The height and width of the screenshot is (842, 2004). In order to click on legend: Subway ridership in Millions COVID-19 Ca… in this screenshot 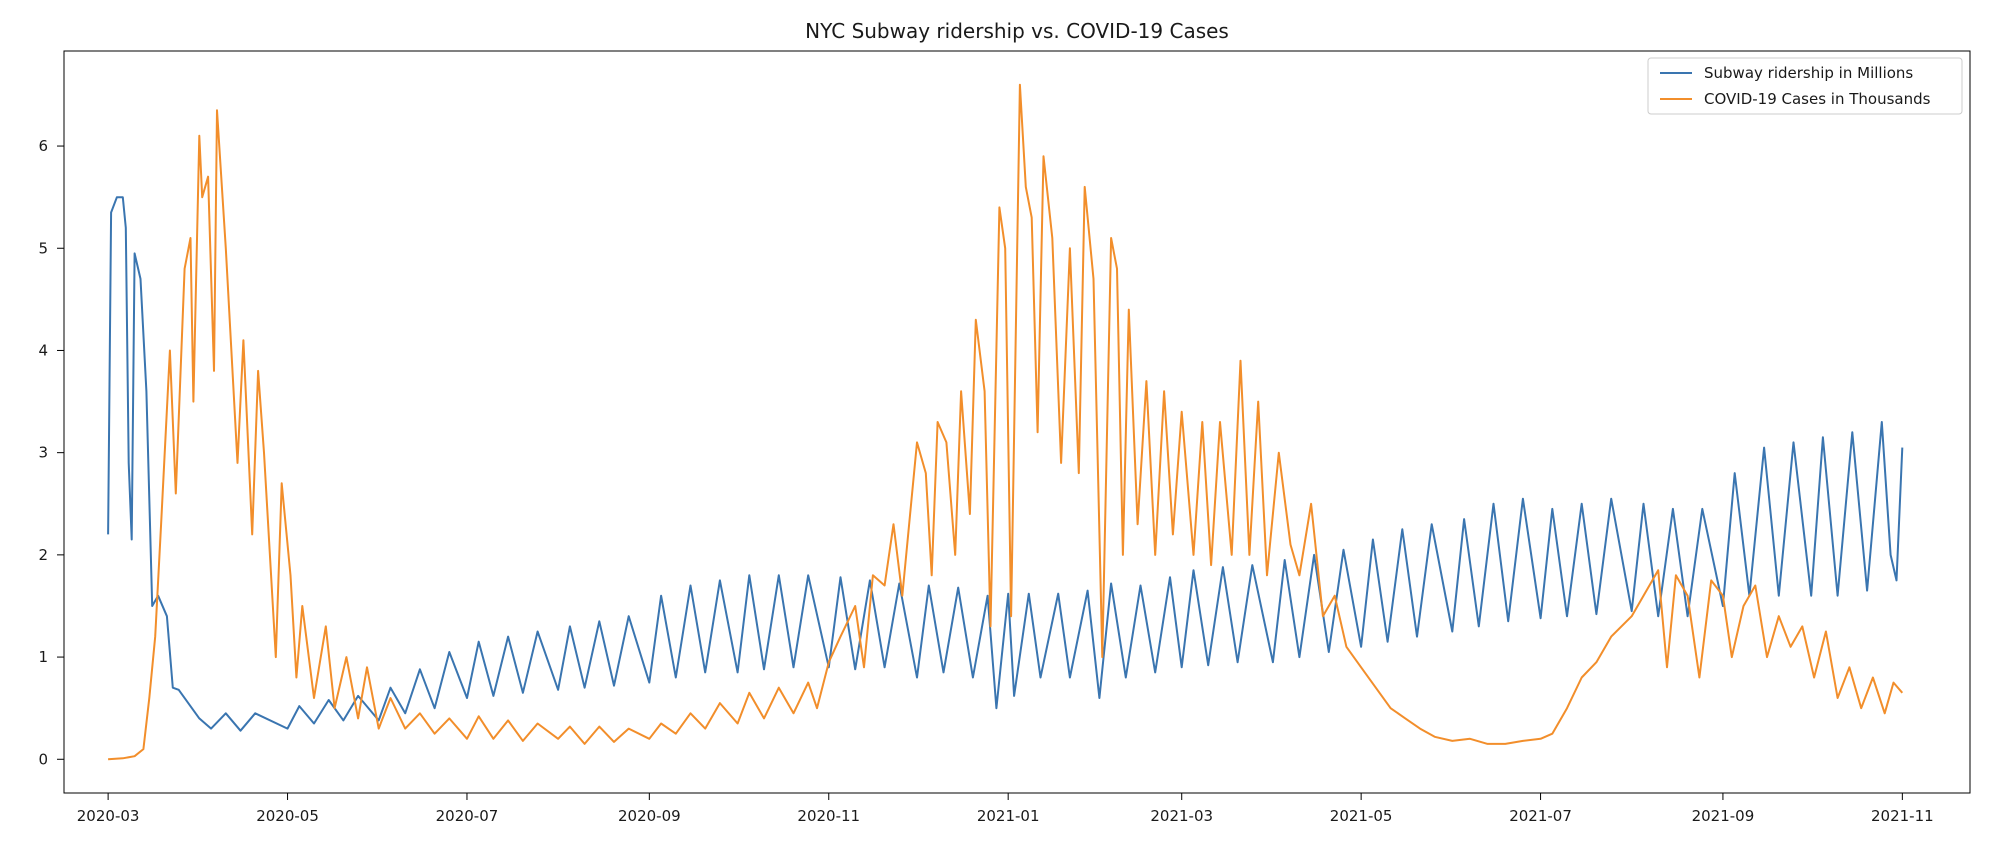, I will do `click(1805, 86)`.